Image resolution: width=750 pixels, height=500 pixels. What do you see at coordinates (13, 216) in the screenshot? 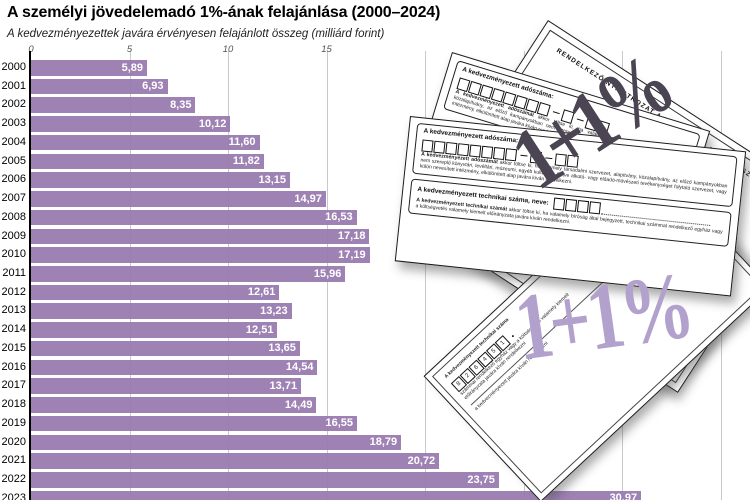
I see `year-label: 2008` at bounding box center [13, 216].